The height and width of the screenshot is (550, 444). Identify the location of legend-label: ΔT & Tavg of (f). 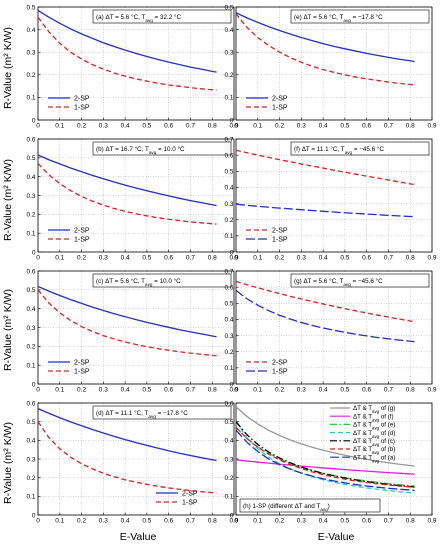
(373, 417).